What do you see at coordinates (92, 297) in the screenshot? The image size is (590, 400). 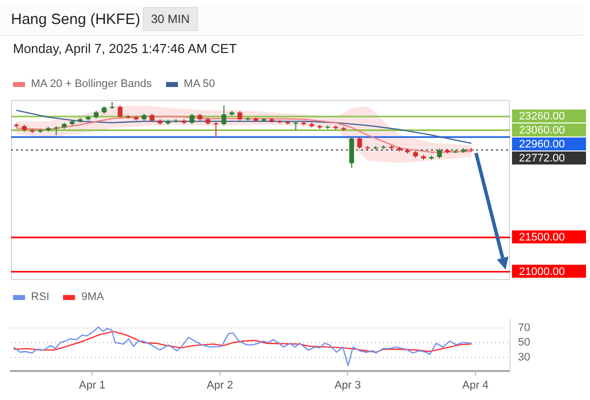 I see `legend-label: 9MA` at bounding box center [92, 297].